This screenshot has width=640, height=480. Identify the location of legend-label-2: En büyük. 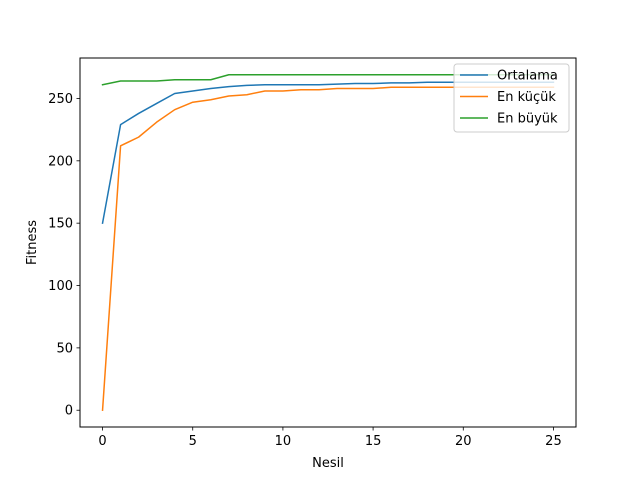
(527, 119).